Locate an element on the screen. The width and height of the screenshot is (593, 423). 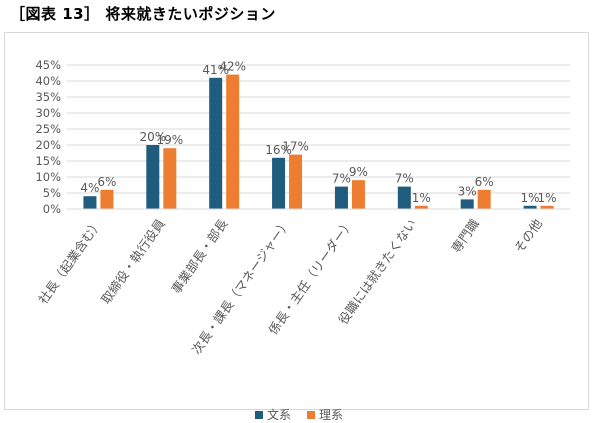
data-label-bunkei: 16% is located at coordinates (278, 150).